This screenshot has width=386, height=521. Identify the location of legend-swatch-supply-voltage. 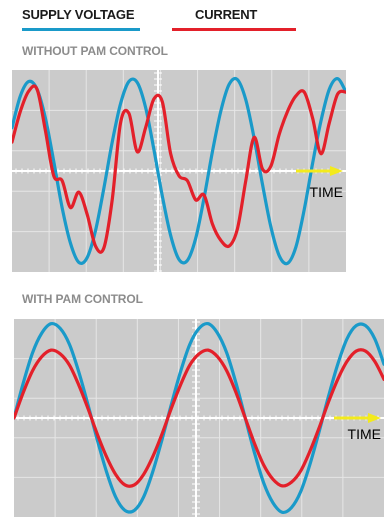
(81, 29).